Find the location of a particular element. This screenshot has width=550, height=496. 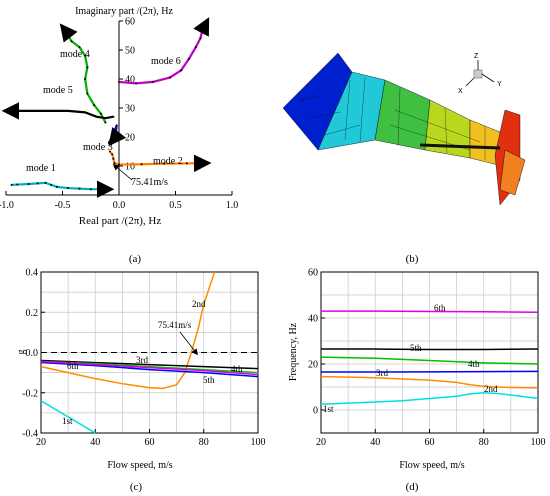

a-label-mode2: mode 2 is located at coordinates (168, 161).